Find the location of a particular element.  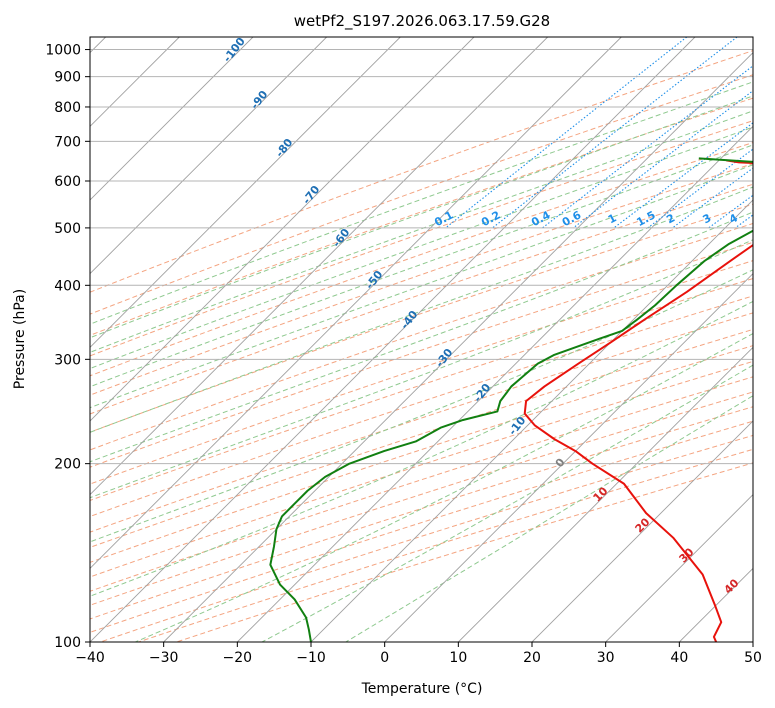

dry-adiabat-label: 40 is located at coordinates (732, 586).